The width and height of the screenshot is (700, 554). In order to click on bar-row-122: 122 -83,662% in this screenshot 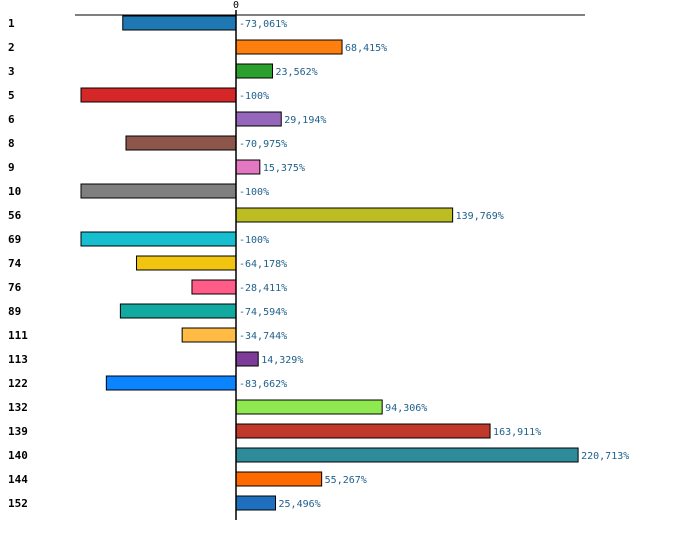, I will do `click(147, 383)`.